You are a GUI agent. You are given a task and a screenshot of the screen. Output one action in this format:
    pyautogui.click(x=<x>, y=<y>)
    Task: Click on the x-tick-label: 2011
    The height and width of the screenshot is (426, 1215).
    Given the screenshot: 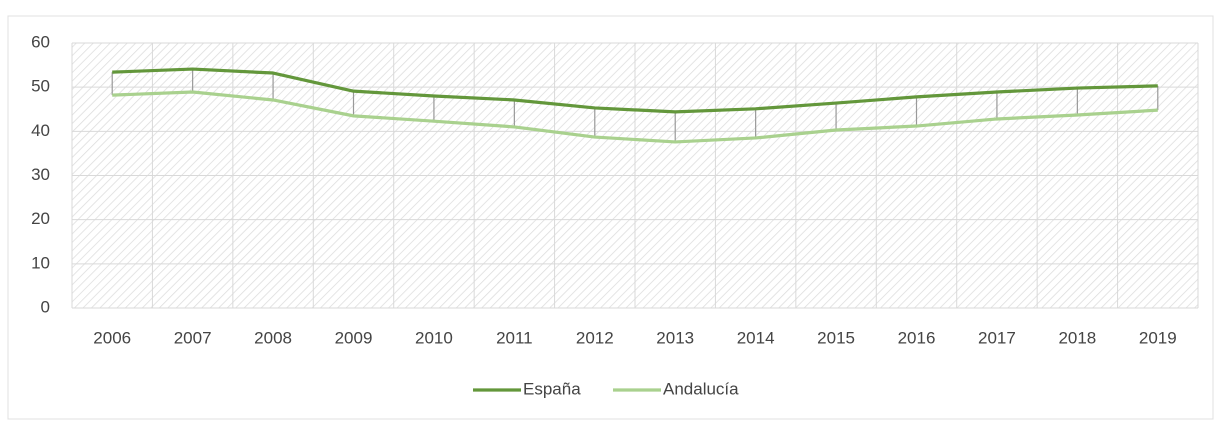 What is the action you would take?
    pyautogui.click(x=514, y=337)
    